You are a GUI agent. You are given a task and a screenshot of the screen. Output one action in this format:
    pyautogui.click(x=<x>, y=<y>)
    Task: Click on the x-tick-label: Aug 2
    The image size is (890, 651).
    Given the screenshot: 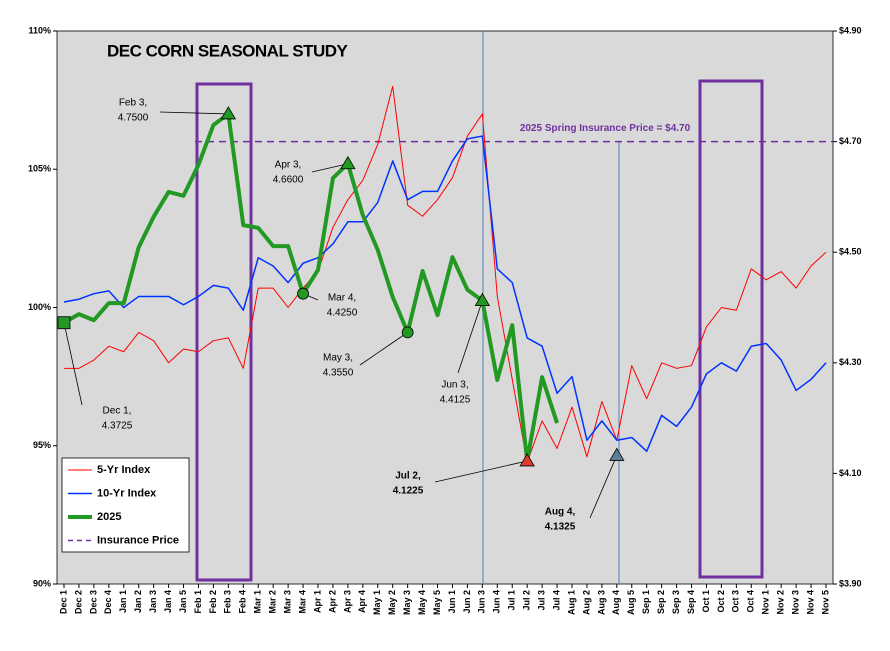 What is the action you would take?
    pyautogui.click(x=586, y=602)
    